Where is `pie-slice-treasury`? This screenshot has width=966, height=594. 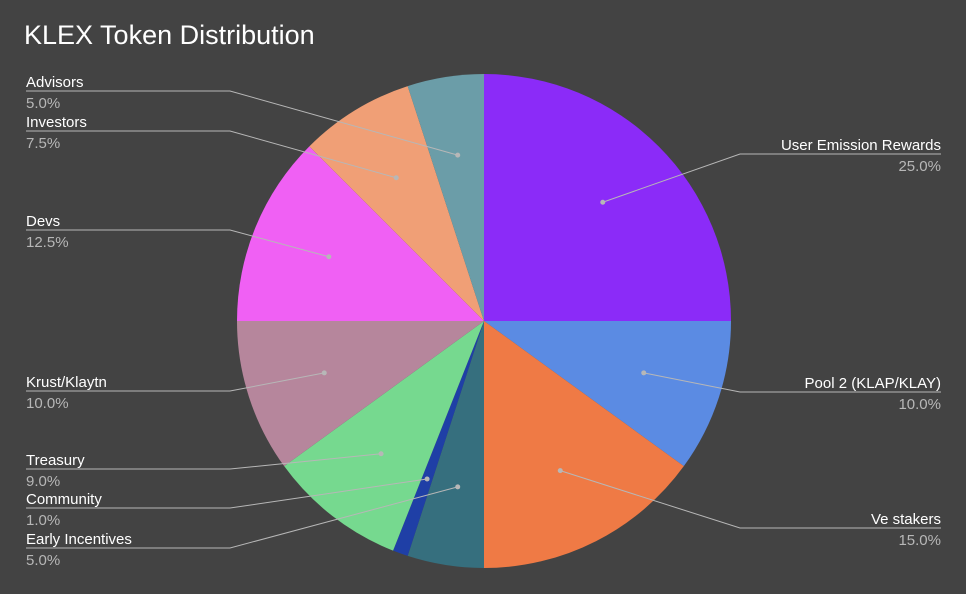
pie-slice-treasury is located at coordinates (384, 436).